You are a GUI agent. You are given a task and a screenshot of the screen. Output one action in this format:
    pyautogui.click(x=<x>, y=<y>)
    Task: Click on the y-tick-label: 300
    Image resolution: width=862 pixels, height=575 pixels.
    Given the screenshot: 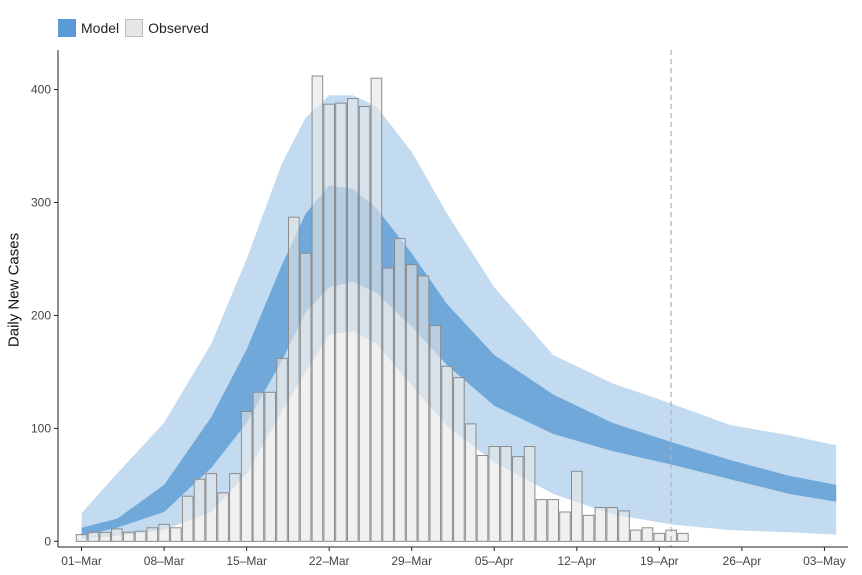 What is the action you would take?
    pyautogui.click(x=41, y=202)
    